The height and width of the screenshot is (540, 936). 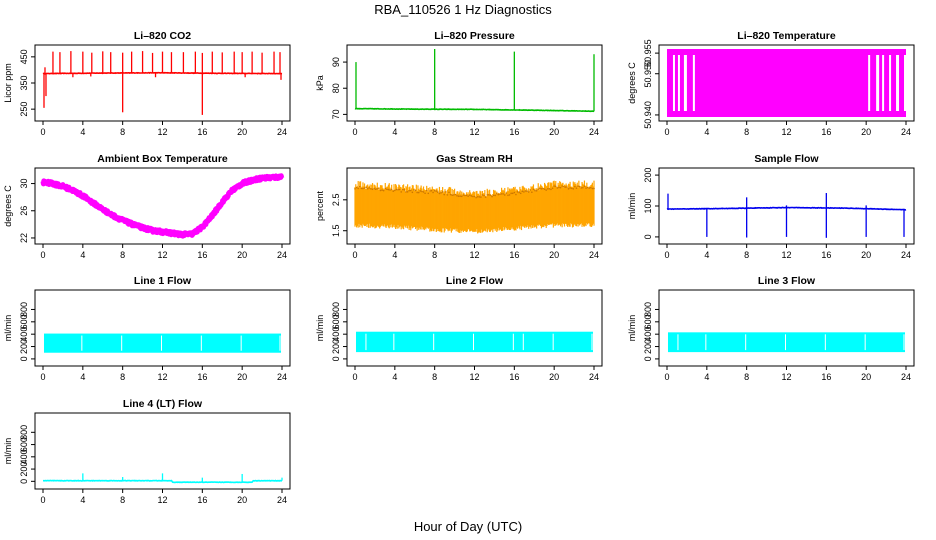 What do you see at coordinates (163, 281) in the screenshot?
I see `panel-title: Line 1 Flow` at bounding box center [163, 281].